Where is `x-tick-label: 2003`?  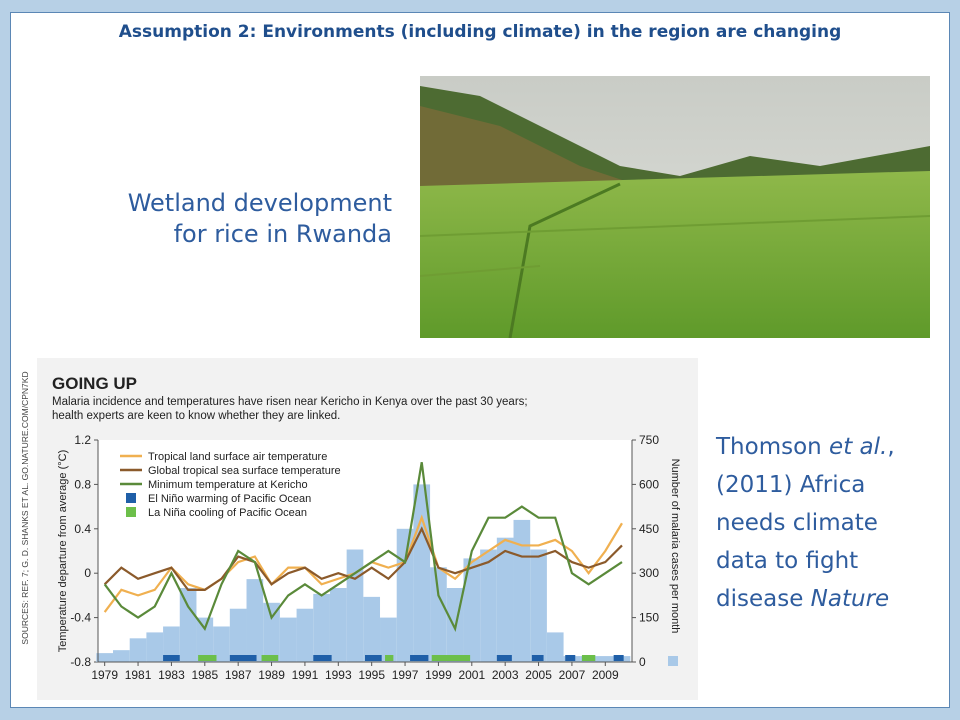 x-tick-label: 2003 is located at coordinates (505, 675).